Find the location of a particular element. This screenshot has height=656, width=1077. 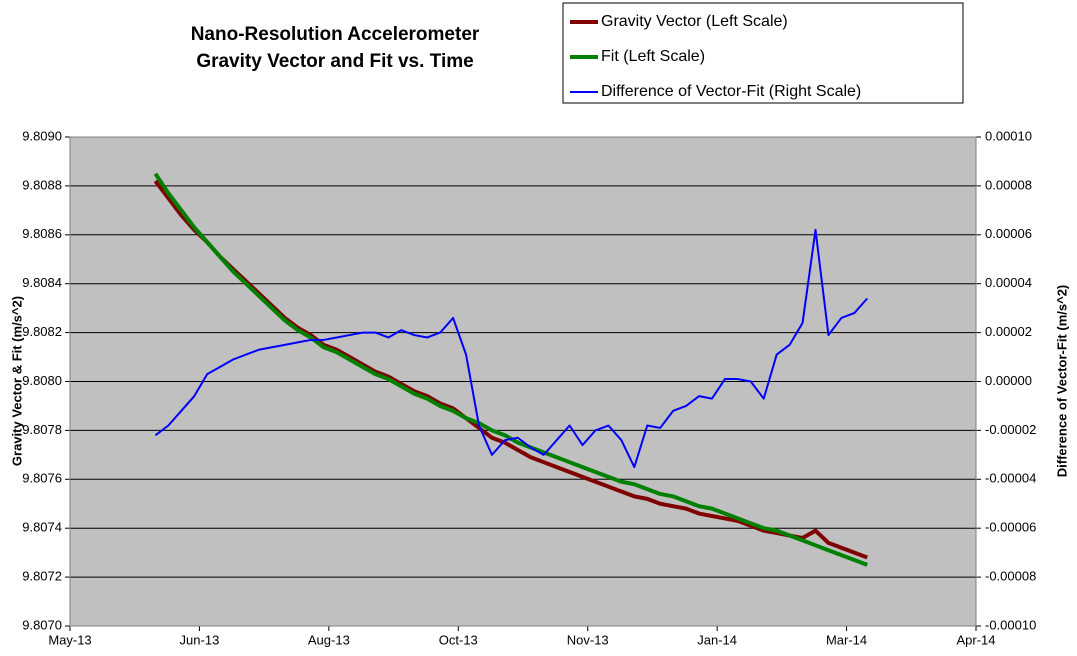

y2-tick-label: 0.00008 is located at coordinates (1008, 184).